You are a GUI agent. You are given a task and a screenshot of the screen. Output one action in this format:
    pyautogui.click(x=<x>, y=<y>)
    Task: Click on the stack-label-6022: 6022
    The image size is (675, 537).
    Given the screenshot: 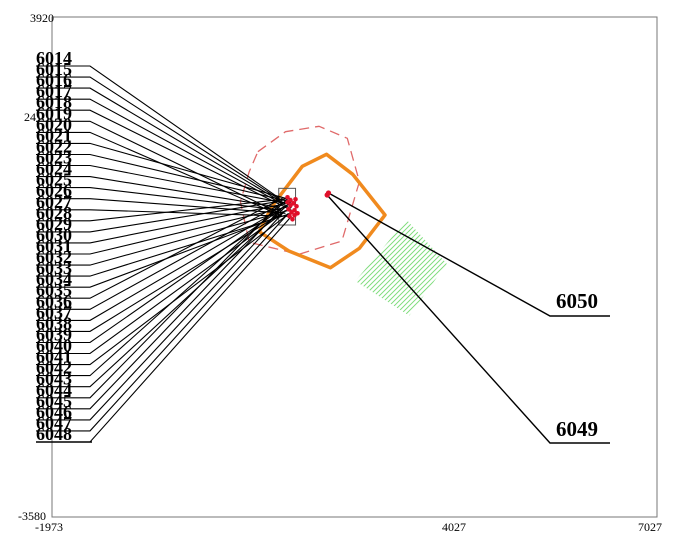 What is the action you would take?
    pyautogui.click(x=54, y=147)
    